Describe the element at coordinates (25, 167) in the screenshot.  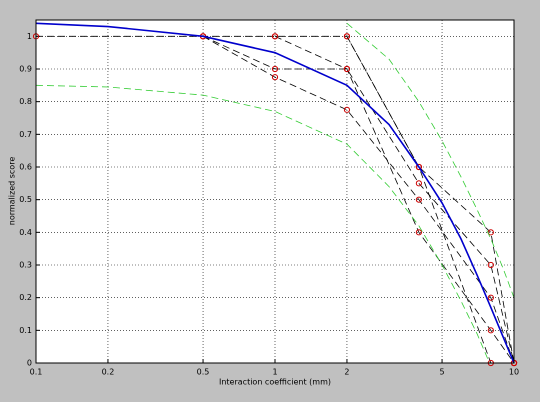
I see `y-tick-label: 0.6` at that location.